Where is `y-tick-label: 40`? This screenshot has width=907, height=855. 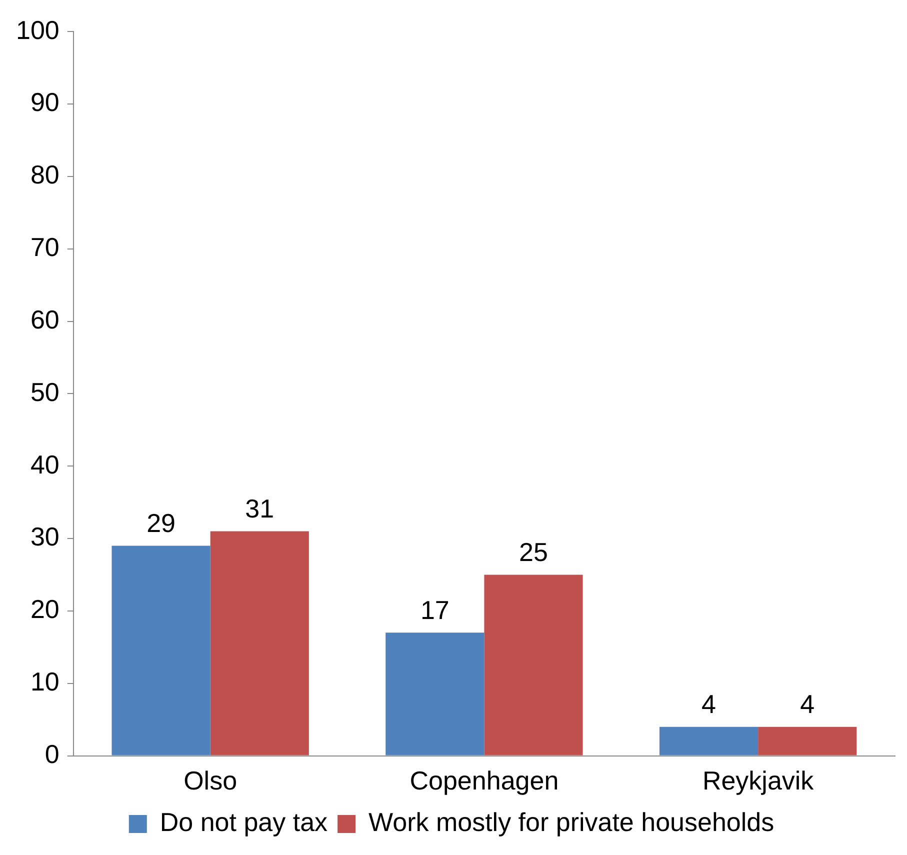 y-tick-label: 40 is located at coordinates (45, 464).